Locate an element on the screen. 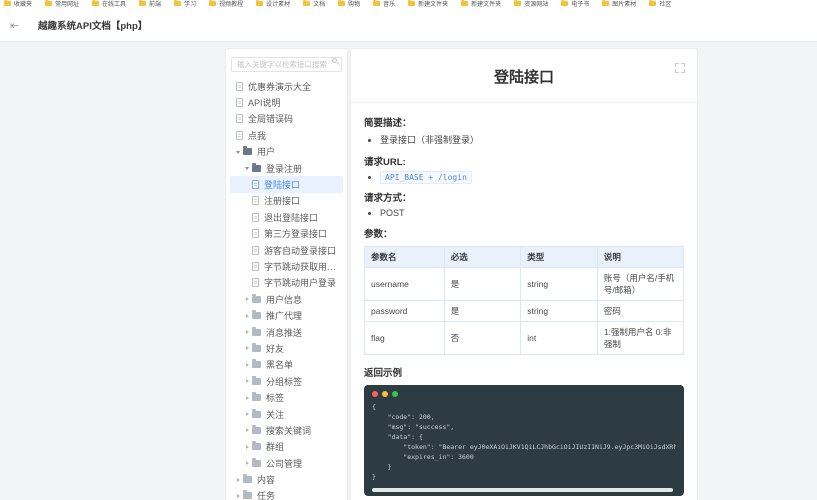 This screenshot has width=817, height=500. bookmark-item: 收藏夹 is located at coordinates (18, 4).